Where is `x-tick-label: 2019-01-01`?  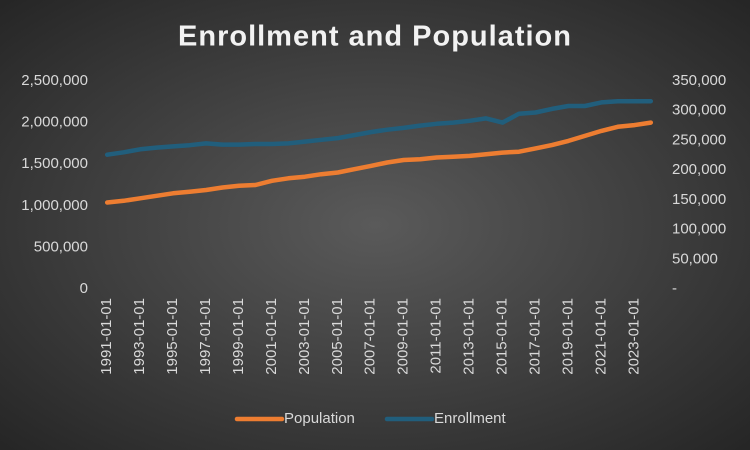
x-tick-label: 2019-01-01 is located at coordinates (567, 336).